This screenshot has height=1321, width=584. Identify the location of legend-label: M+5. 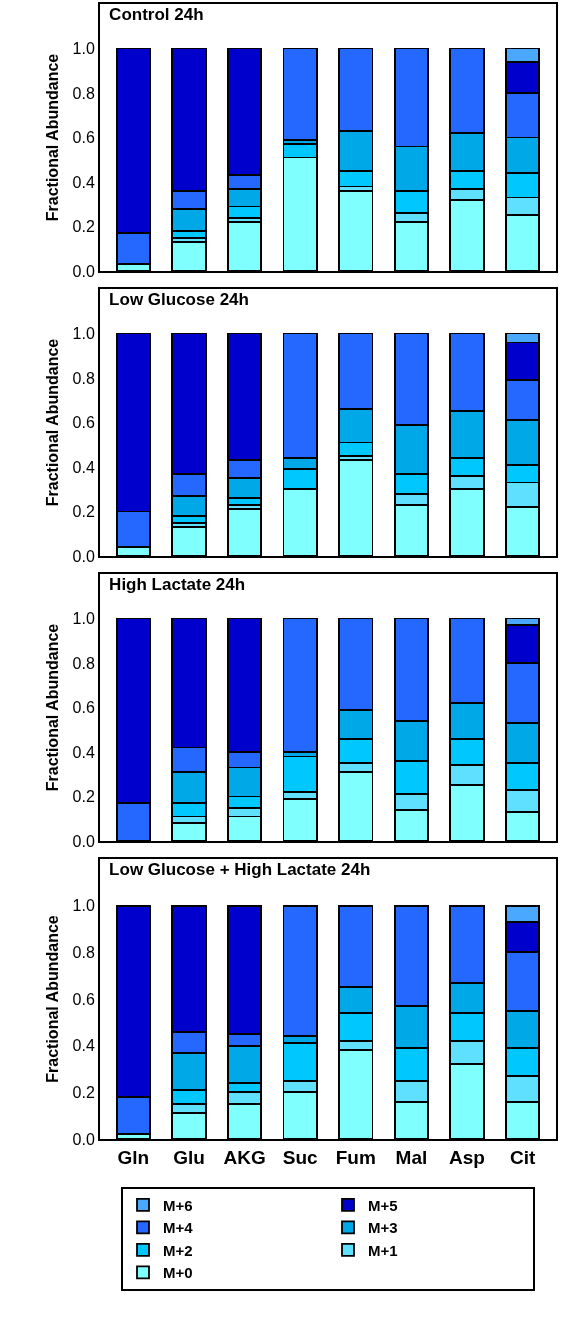
(383, 1205).